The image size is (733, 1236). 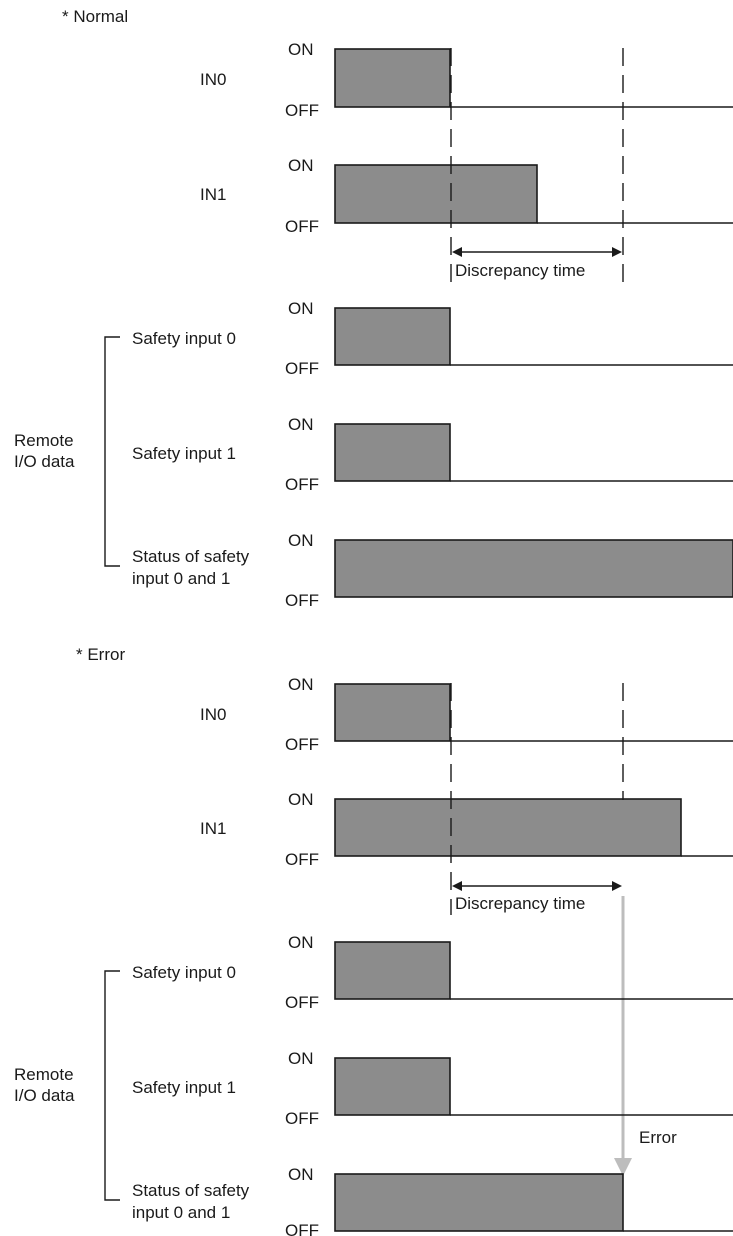 What do you see at coordinates (457, 886) in the screenshot?
I see `error-arrowhead-left` at bounding box center [457, 886].